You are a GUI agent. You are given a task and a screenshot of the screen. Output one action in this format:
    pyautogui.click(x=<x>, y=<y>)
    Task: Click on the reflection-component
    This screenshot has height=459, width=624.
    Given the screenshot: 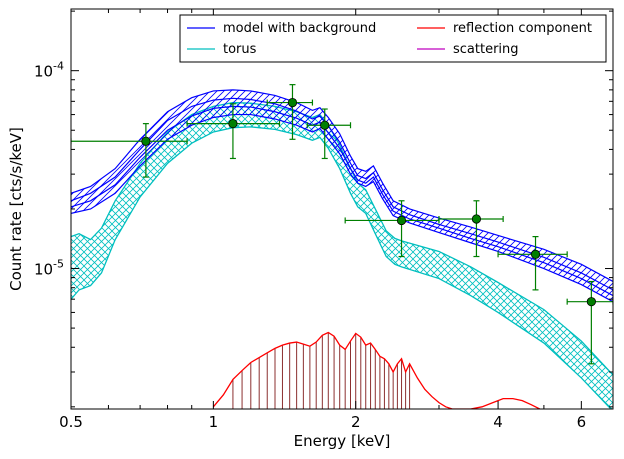 What is the action you would take?
    pyautogui.click(x=376, y=370)
    